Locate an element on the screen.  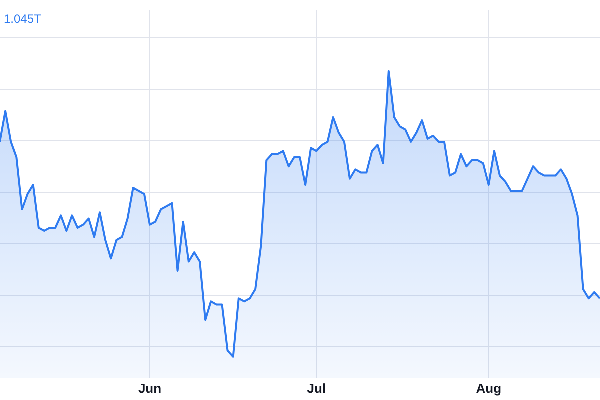
x-tick-label: Aug is located at coordinates (489, 388).